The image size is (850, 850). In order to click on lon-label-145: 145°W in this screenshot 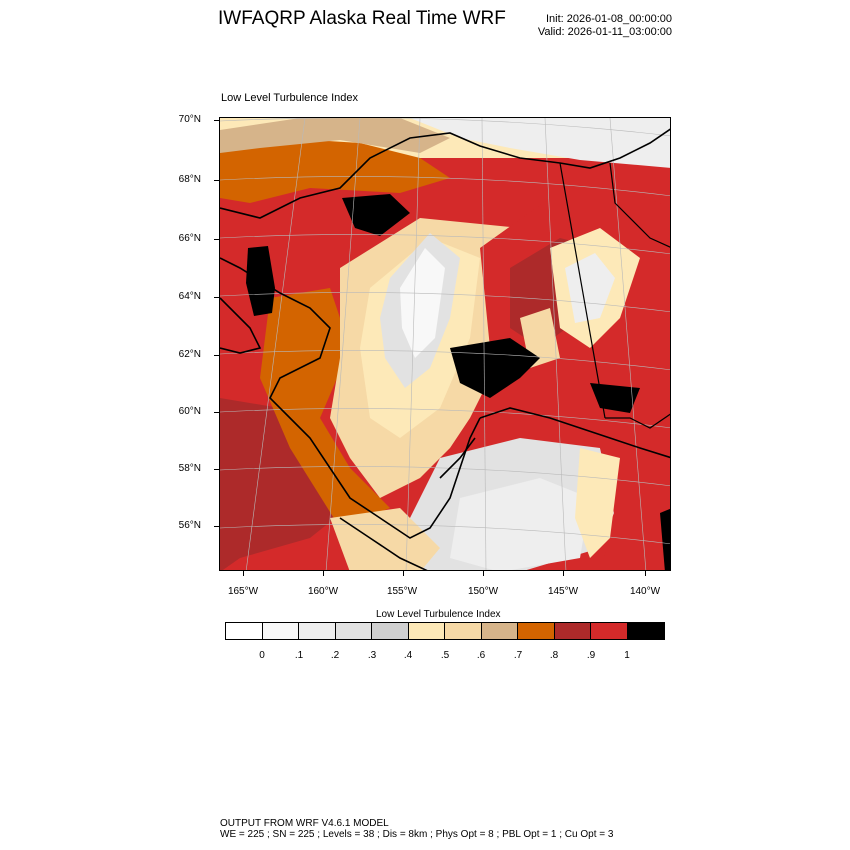, I will do `click(563, 591)`.